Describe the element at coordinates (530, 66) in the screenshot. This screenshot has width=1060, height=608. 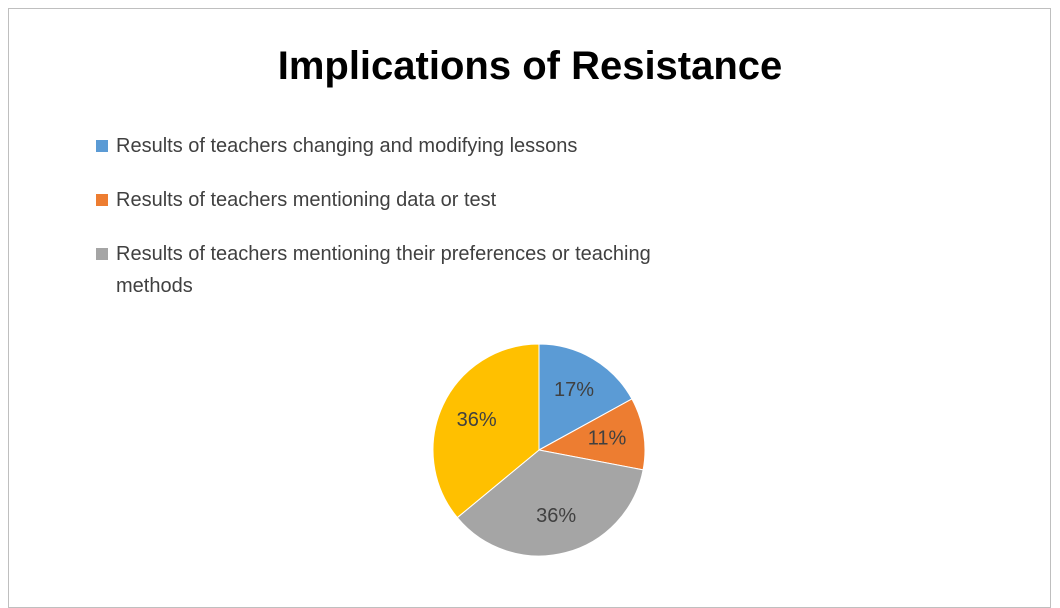
I see `chart-title: Implications of Resistance` at that location.